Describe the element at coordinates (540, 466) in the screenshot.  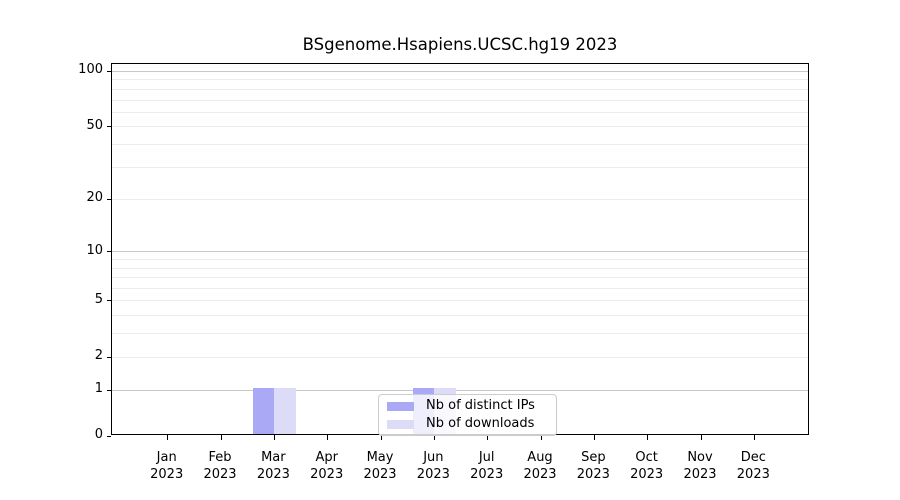
I see `x-tick-label: Aug 2023` at that location.